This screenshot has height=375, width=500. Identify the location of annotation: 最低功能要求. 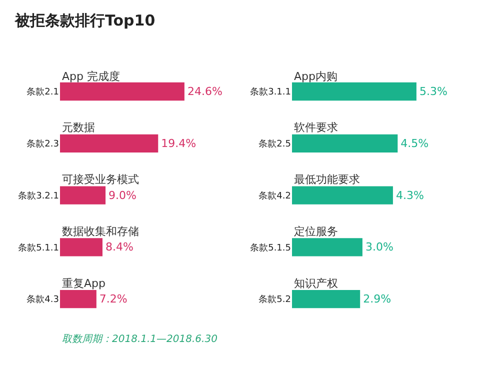
(327, 179).